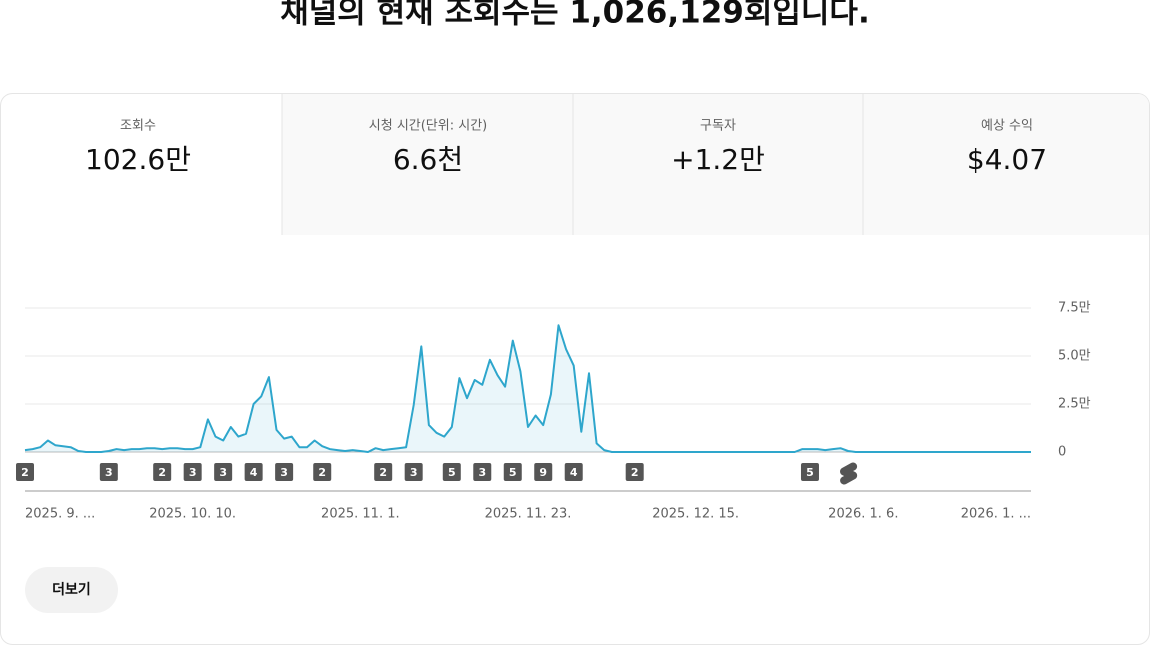 This screenshot has height=649, width=1151. I want to click on upload-count: 9, so click(543, 472).